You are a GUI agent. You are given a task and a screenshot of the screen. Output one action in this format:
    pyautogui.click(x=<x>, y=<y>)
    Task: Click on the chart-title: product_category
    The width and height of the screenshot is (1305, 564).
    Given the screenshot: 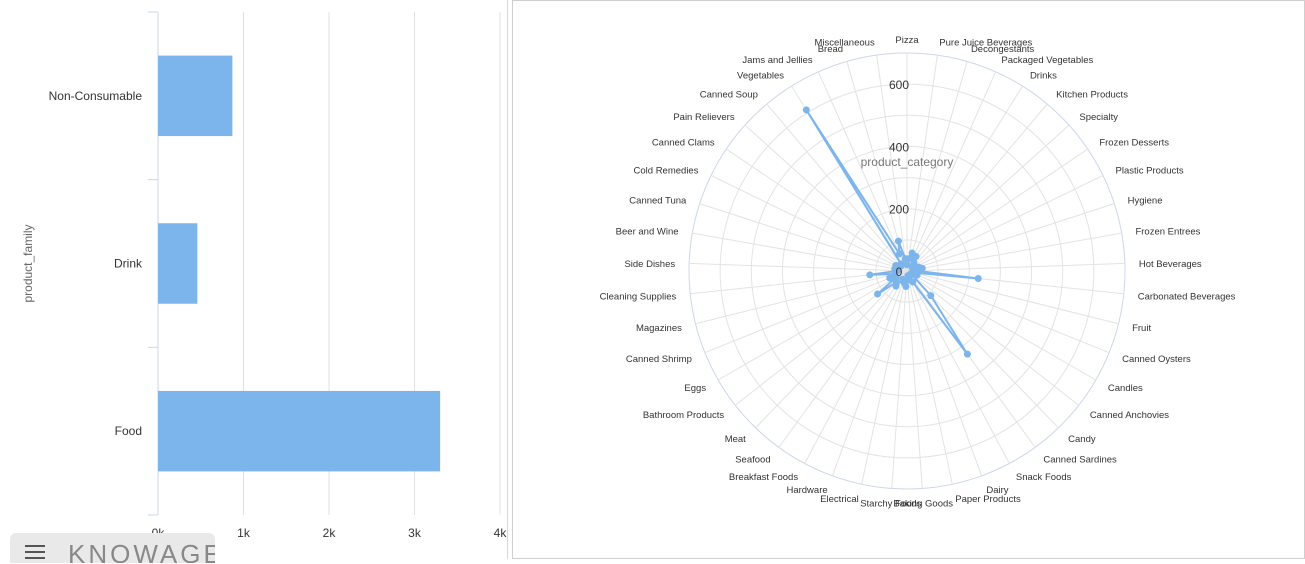 What is the action you would take?
    pyautogui.click(x=907, y=162)
    